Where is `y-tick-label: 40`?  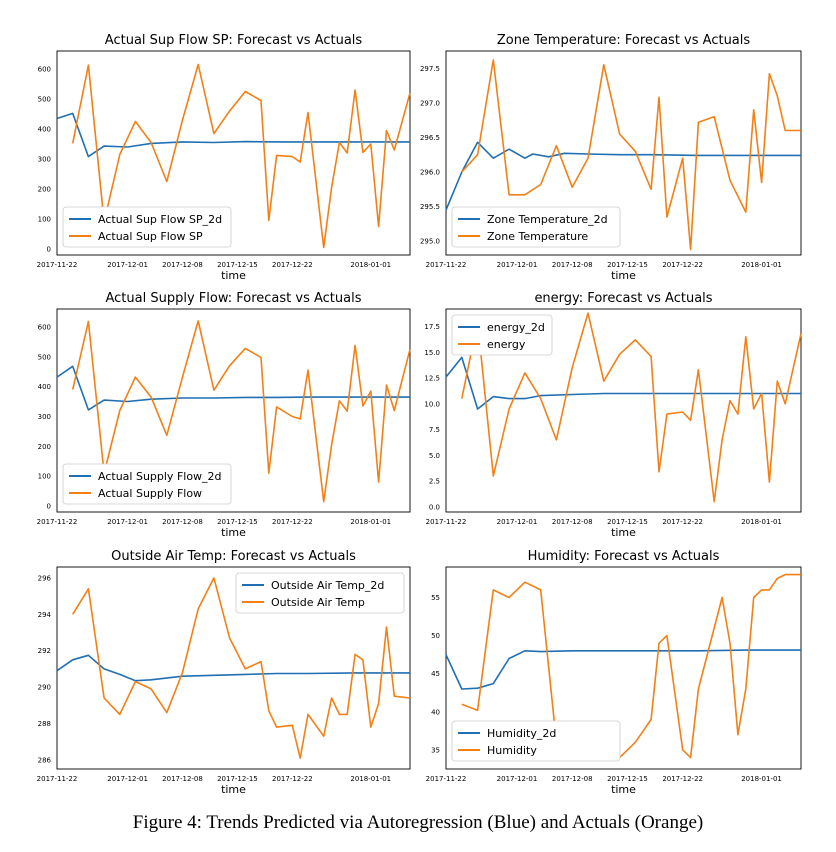
y-tick-label: 40 is located at coordinates (435, 712).